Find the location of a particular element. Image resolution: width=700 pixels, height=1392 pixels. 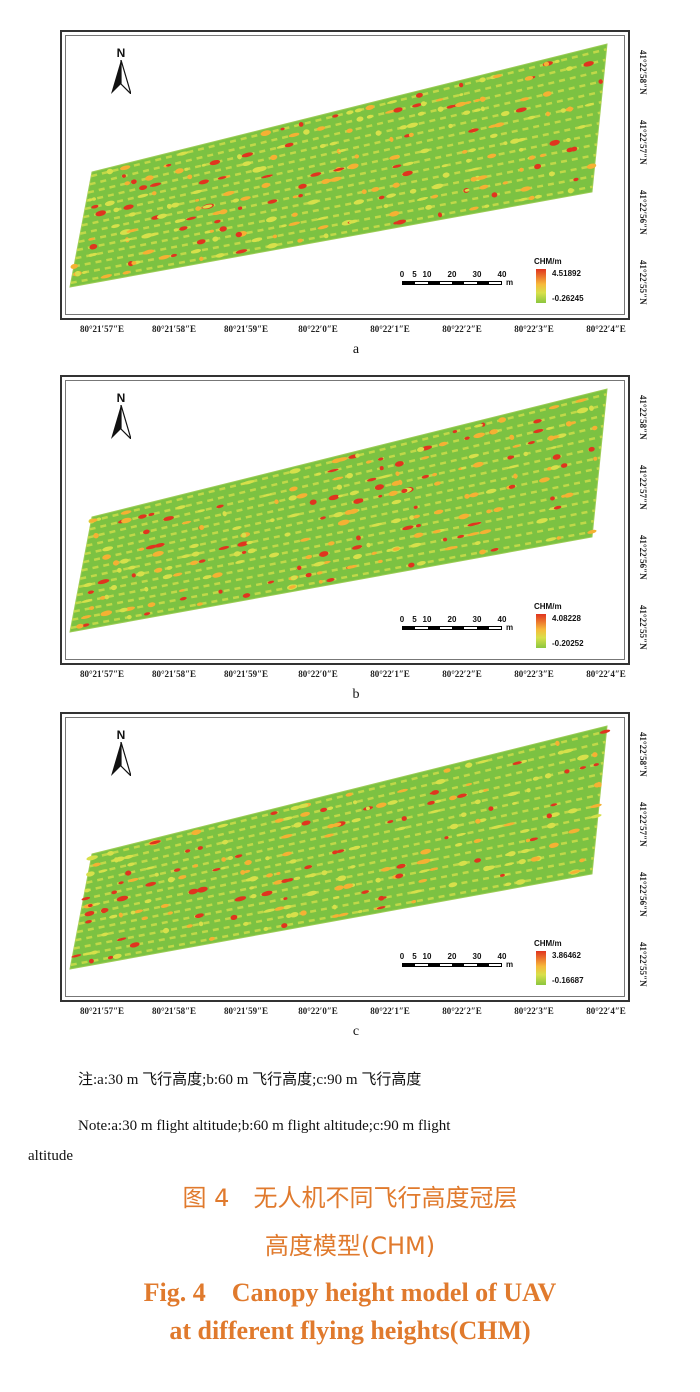

scale-bar-tick: 10 is located at coordinates (427, 274).